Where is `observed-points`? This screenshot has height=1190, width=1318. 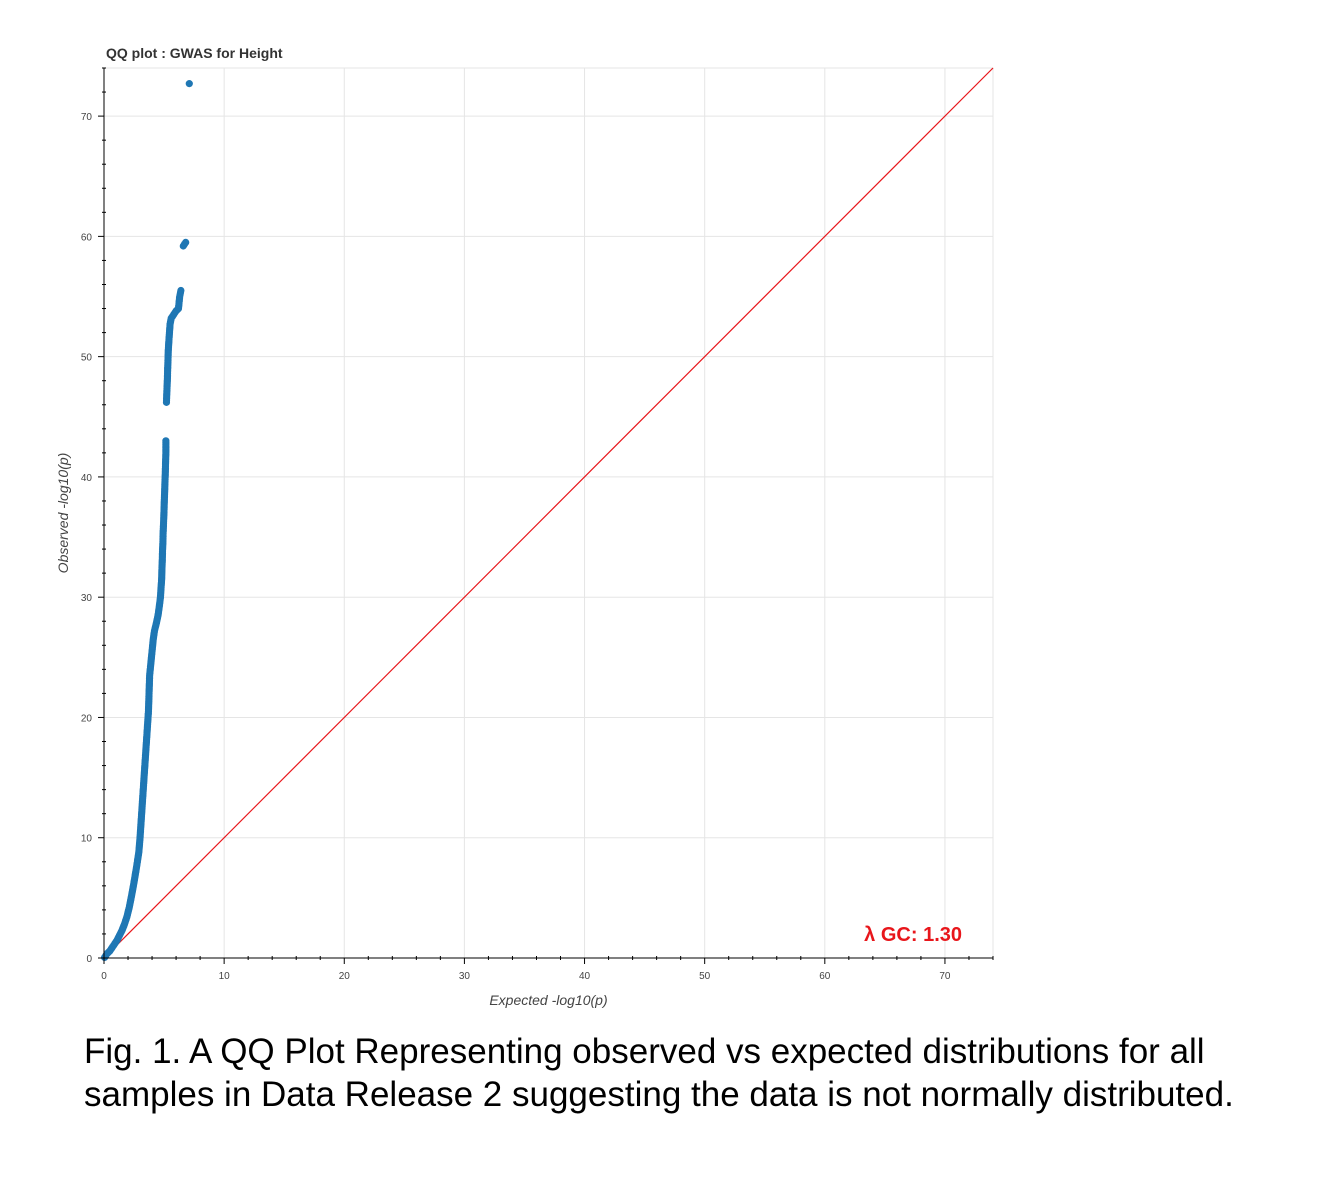 observed-points is located at coordinates (147, 520).